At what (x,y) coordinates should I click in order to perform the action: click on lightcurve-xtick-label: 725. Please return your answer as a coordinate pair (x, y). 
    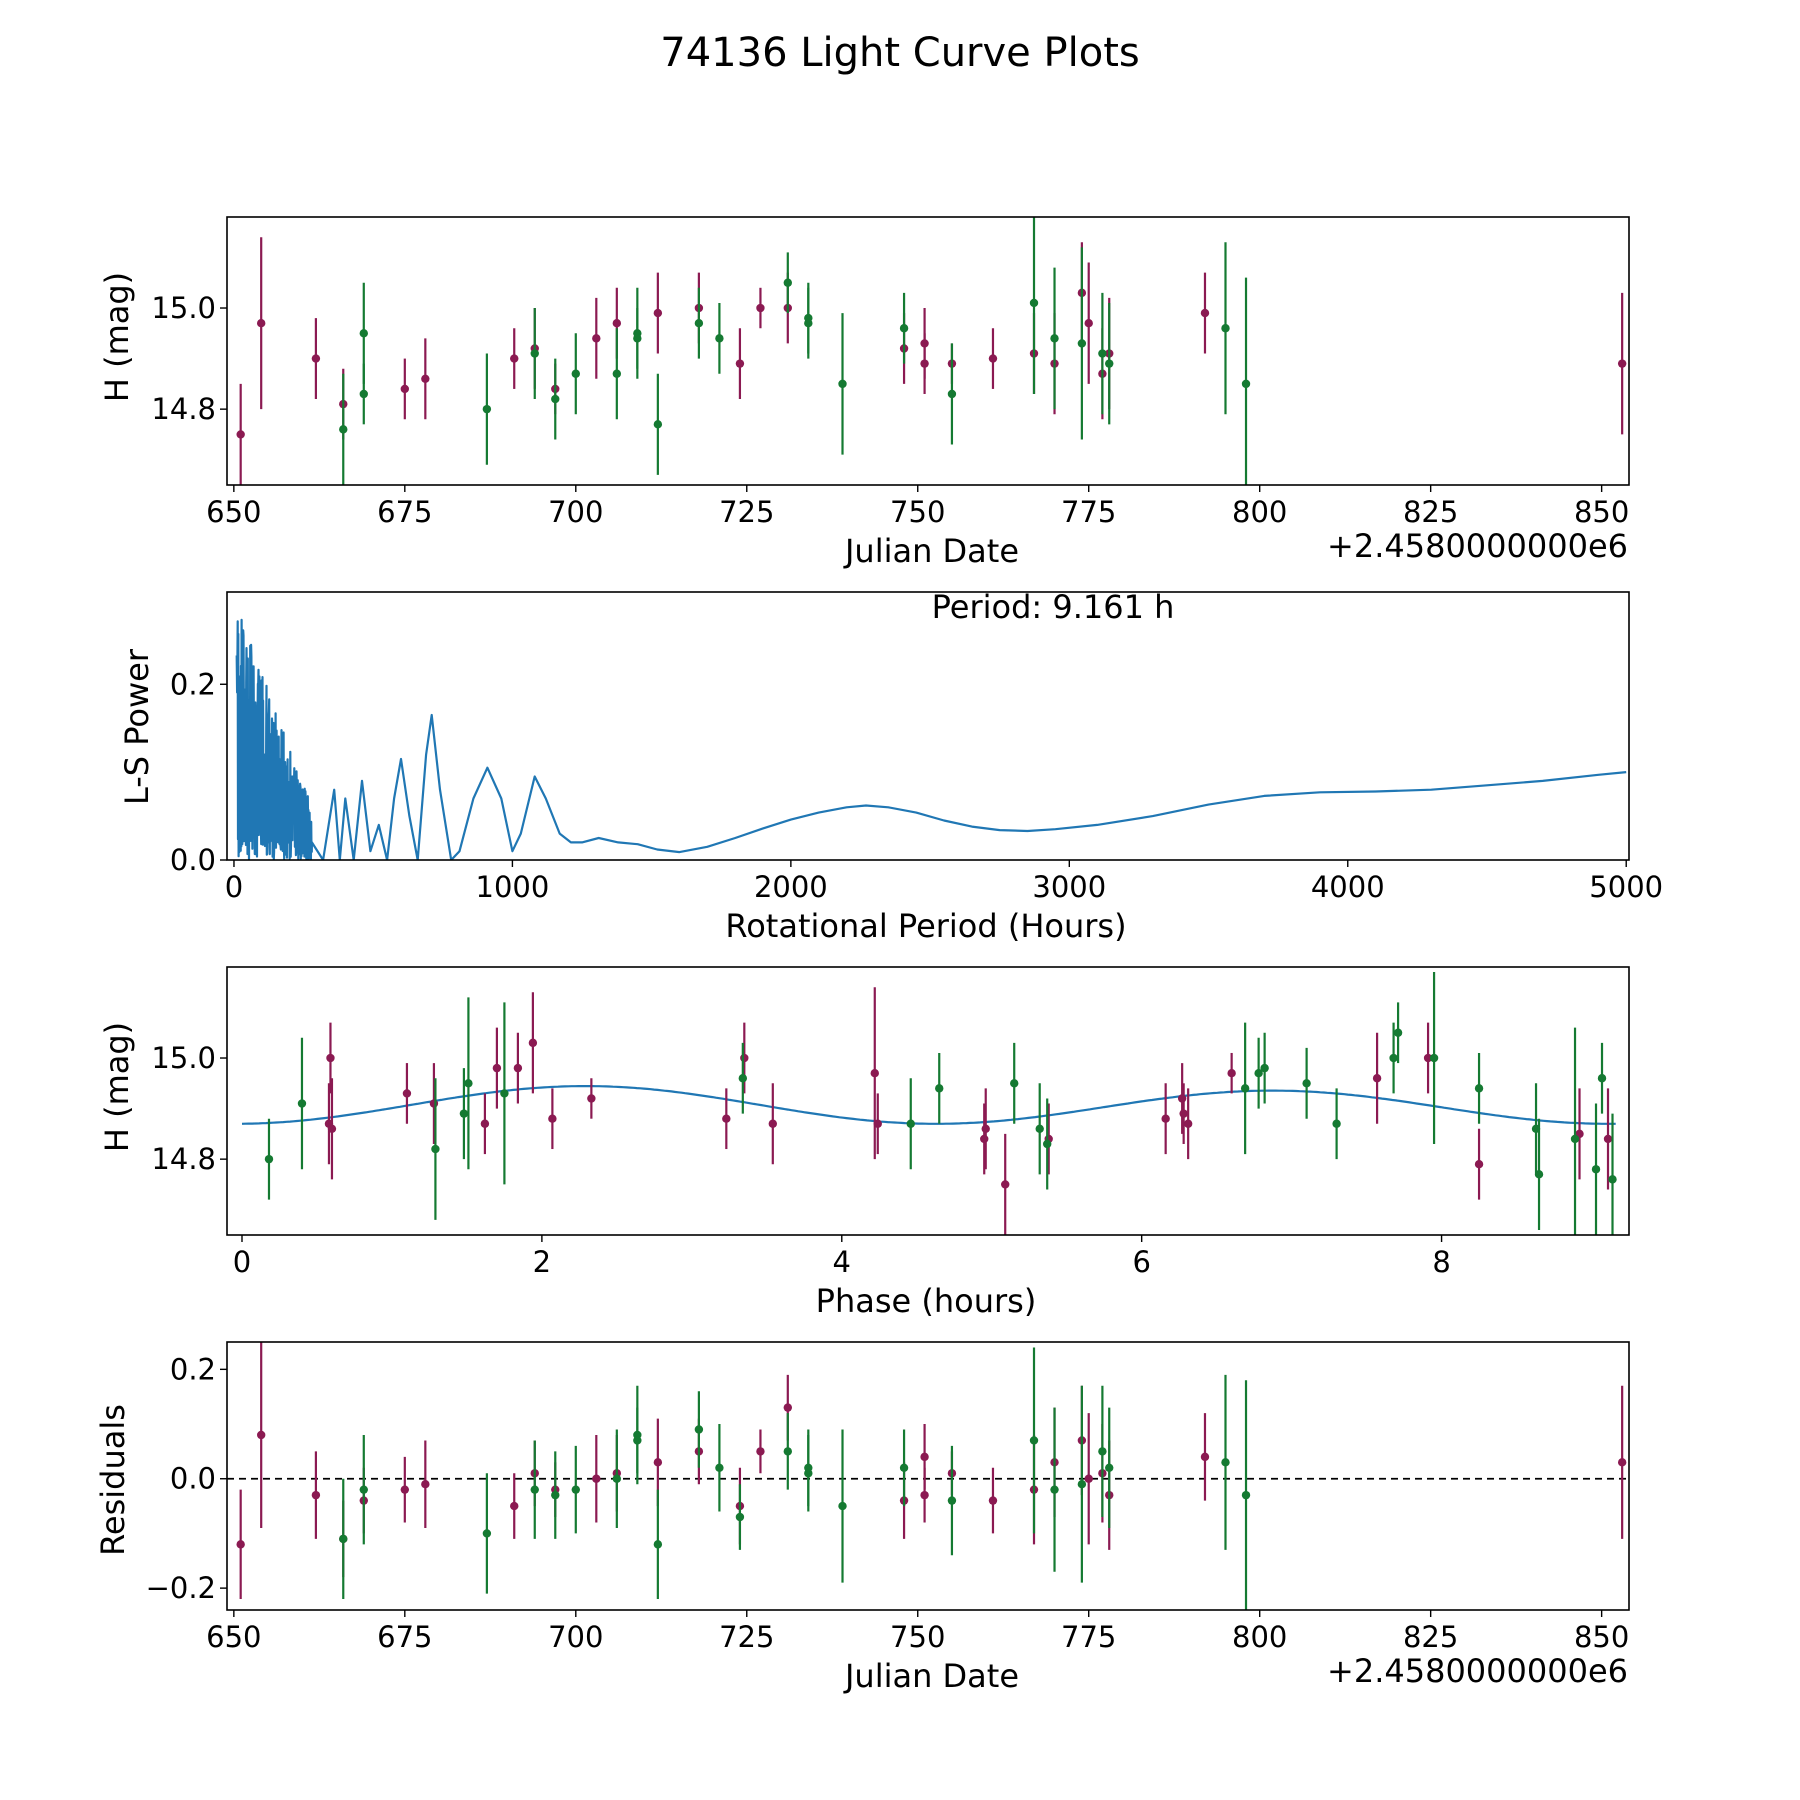
    Looking at the image, I should click on (746, 512).